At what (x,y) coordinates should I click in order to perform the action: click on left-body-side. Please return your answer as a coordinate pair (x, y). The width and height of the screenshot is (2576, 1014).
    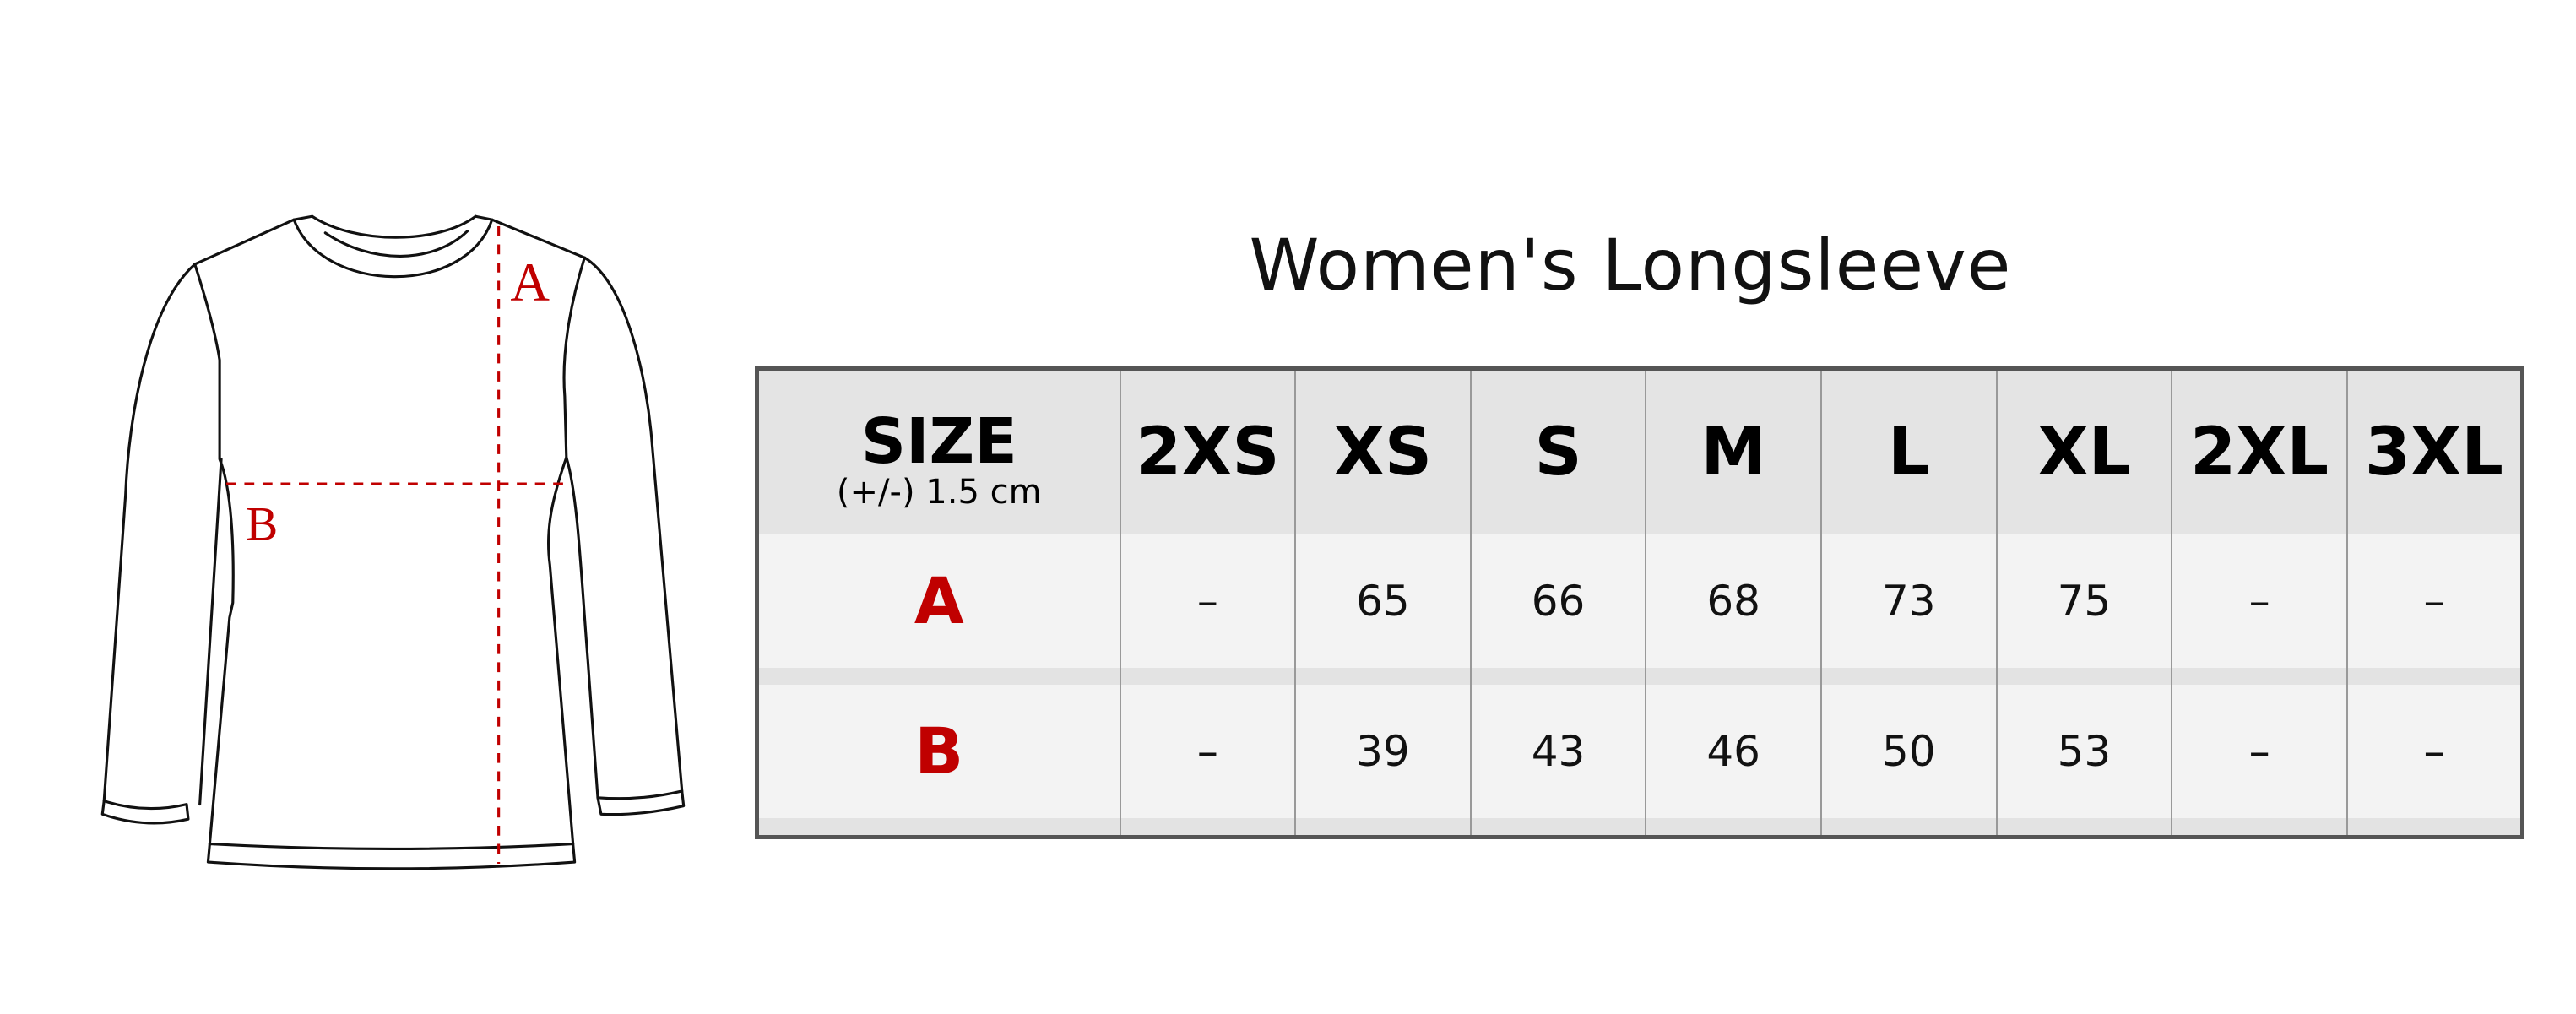
    Looking at the image, I should click on (214, 554).